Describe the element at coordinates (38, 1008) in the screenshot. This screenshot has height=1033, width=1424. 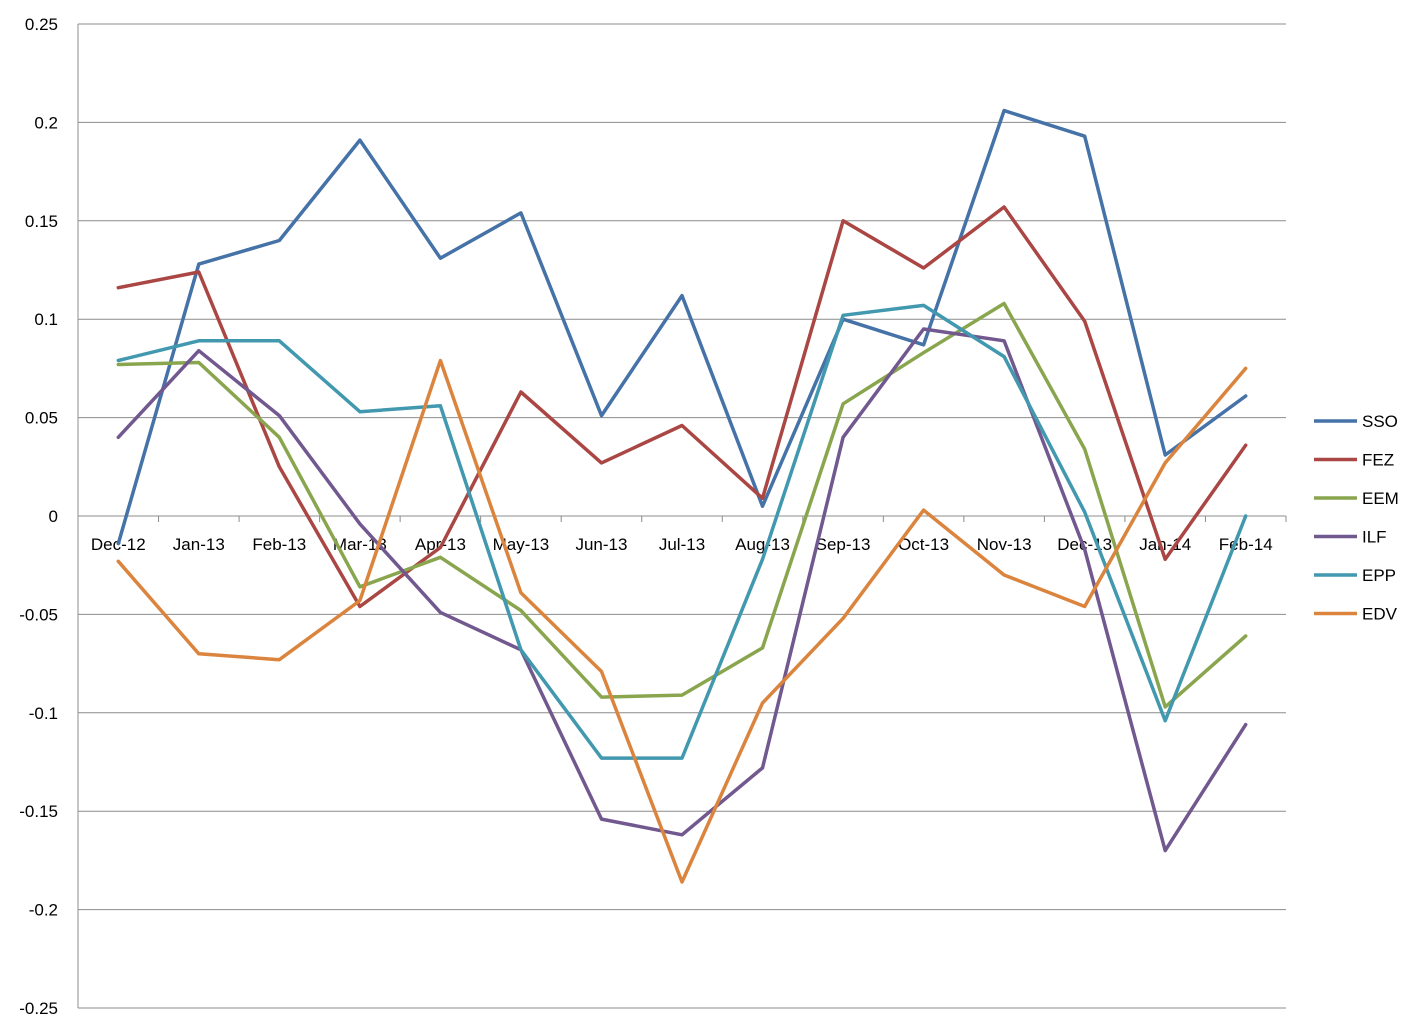
I see `y-tick-label: -0.25` at that location.